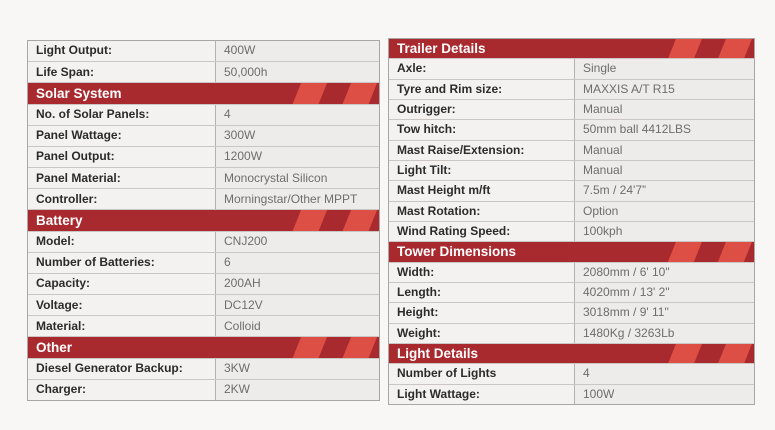 This screenshot has height=430, width=775. What do you see at coordinates (664, 394) in the screenshot?
I see `spec-value: 100W` at bounding box center [664, 394].